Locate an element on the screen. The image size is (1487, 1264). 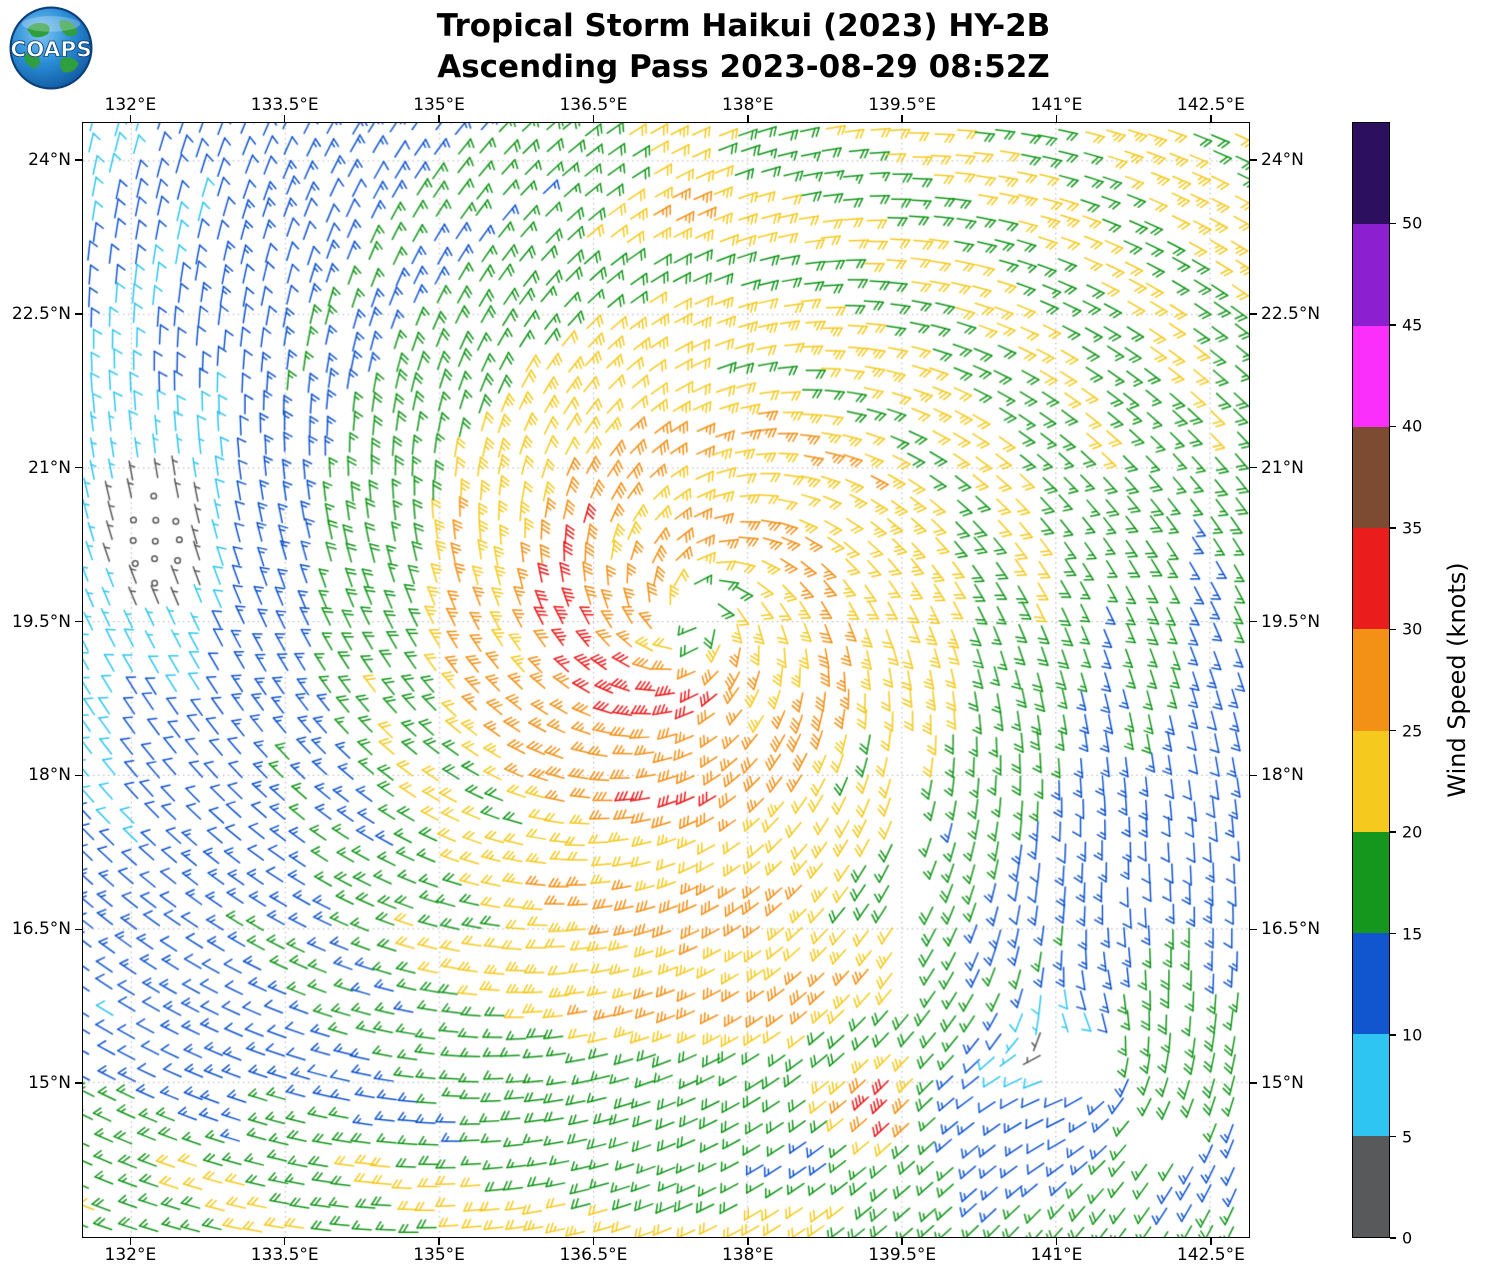
colorbar-tick-label: 5 is located at coordinates (1407, 1137).